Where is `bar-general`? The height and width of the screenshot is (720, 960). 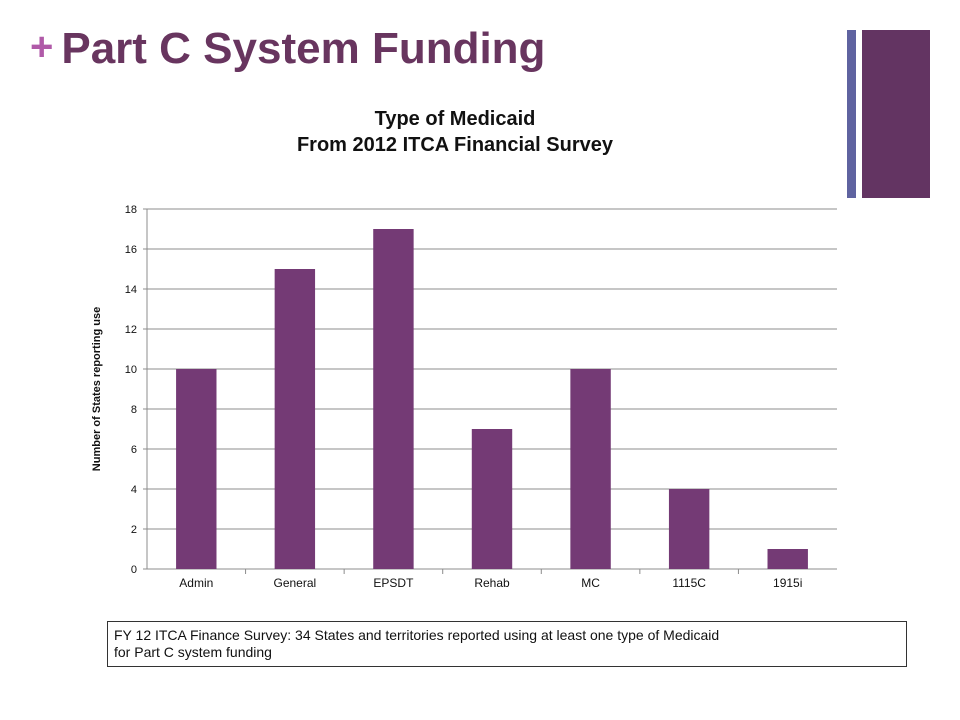 bar-general is located at coordinates (295, 419).